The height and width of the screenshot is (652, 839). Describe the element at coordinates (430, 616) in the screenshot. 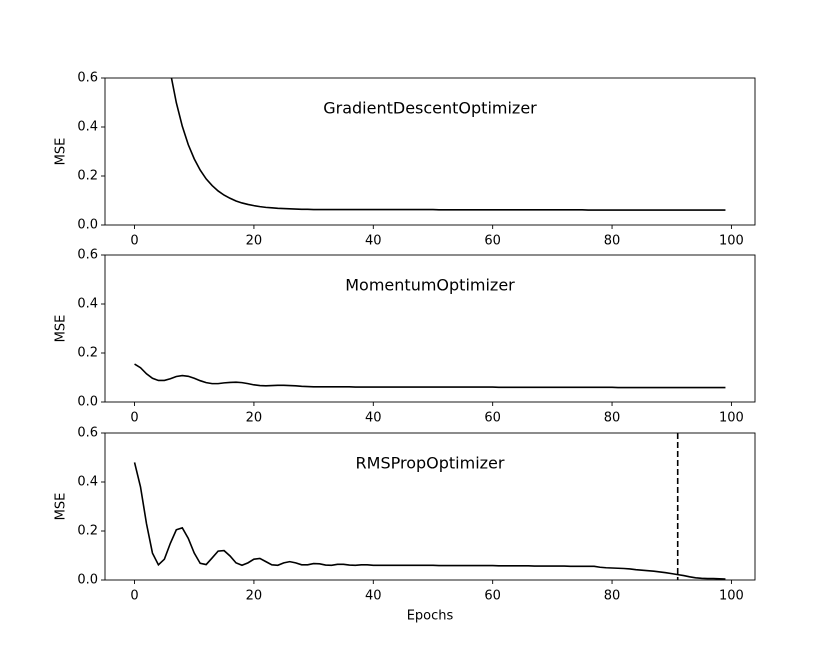

I see `x-axis-label: Epochs` at that location.